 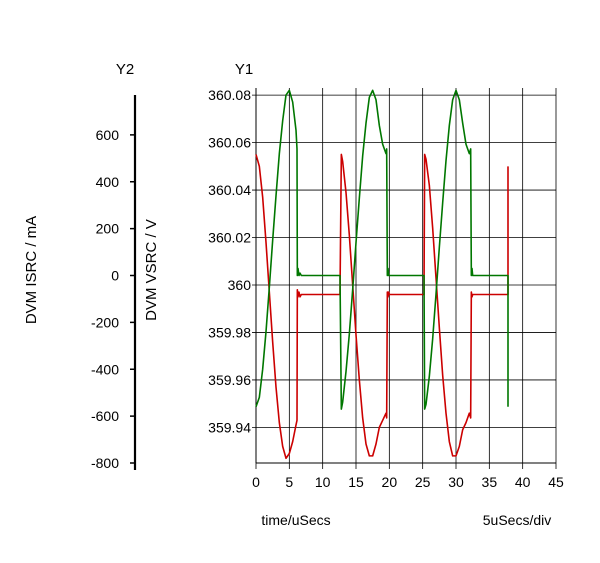 What do you see at coordinates (256, 482) in the screenshot?
I see `x-tick-label-0: 0` at bounding box center [256, 482].